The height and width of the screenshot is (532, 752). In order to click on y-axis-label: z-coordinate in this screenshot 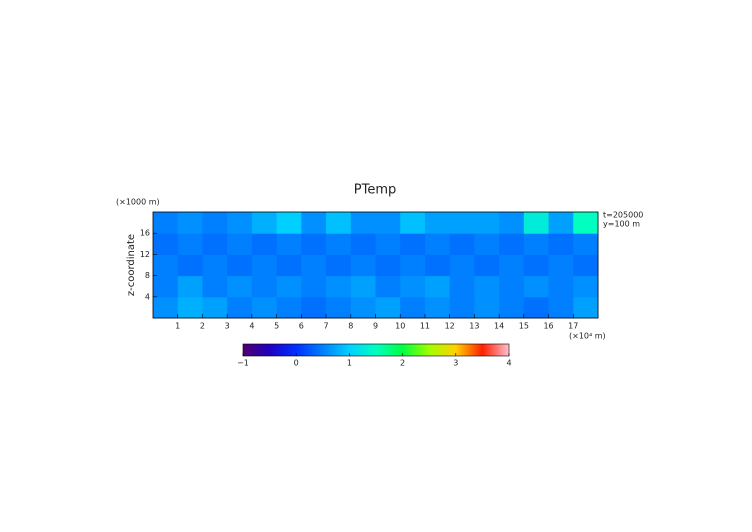, I will do `click(131, 265)`.